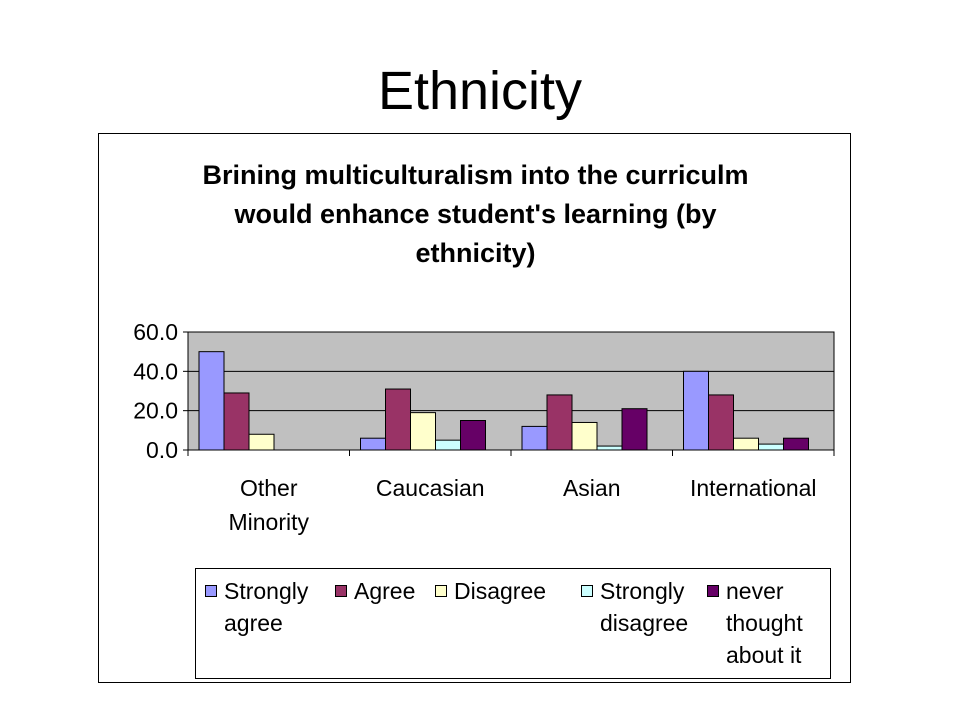 The height and width of the screenshot is (720, 960). What do you see at coordinates (155, 411) in the screenshot?
I see `y-tick-label: 20.0` at bounding box center [155, 411].